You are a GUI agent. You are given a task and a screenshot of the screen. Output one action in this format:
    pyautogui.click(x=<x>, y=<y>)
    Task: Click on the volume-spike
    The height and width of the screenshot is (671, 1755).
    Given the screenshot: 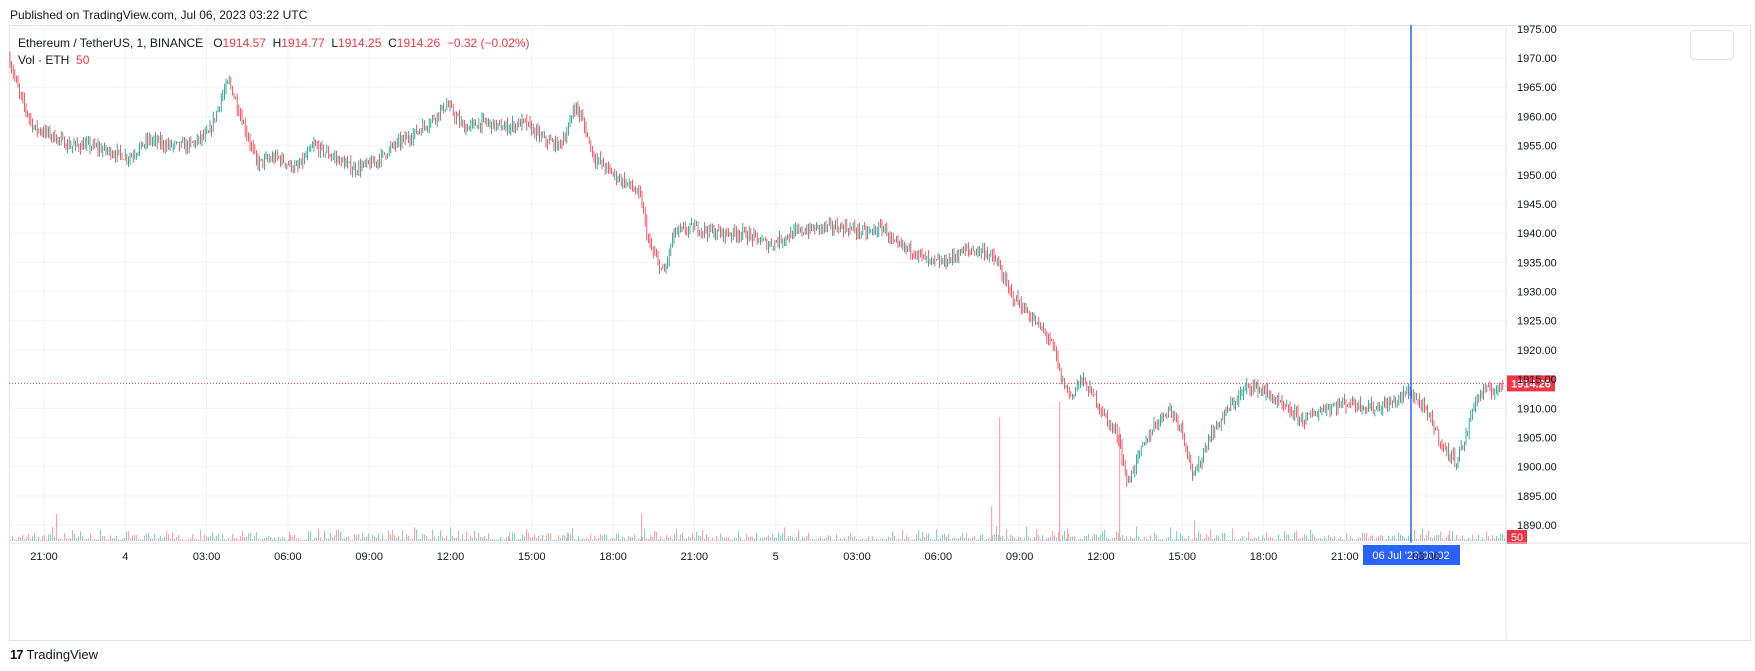 What is the action you would take?
    pyautogui.click(x=1195, y=530)
    